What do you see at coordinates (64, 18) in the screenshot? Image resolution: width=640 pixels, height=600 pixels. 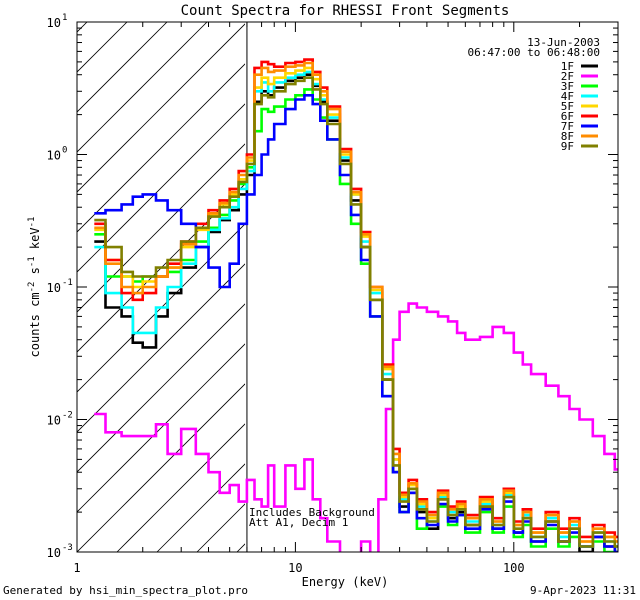 I see `y-tick-label-exponent: 1` at bounding box center [64, 18].